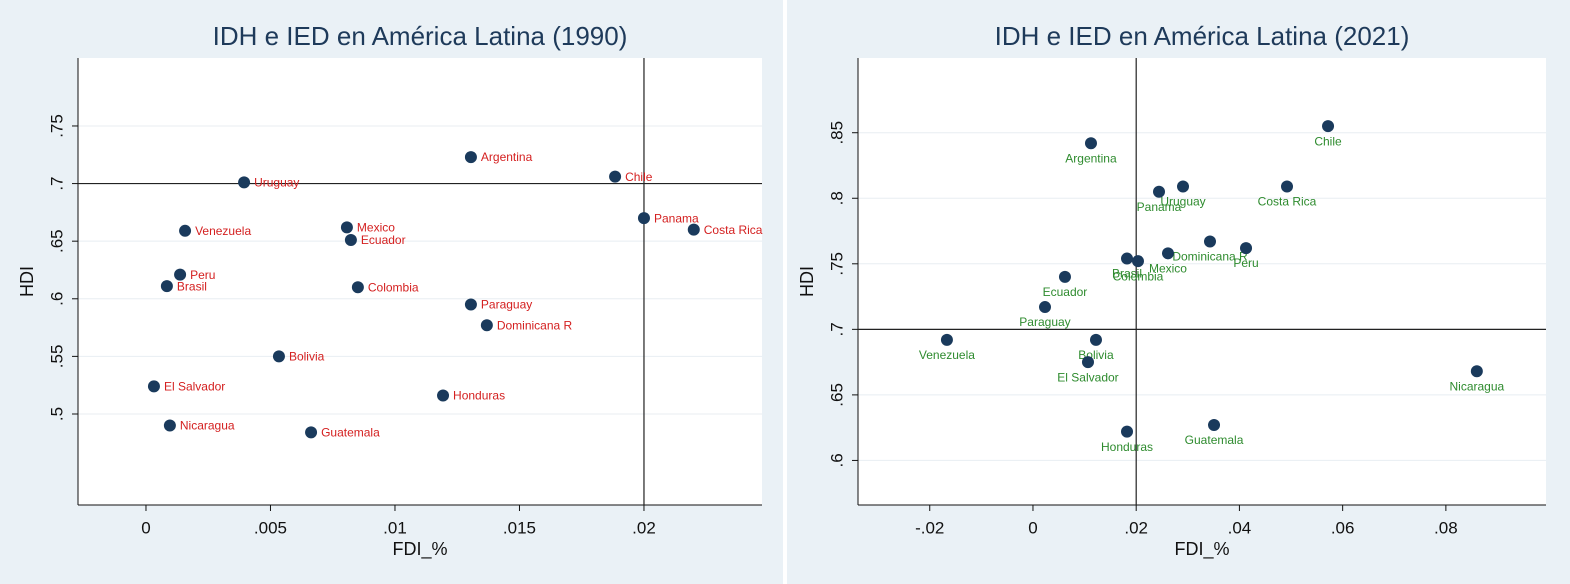  What do you see at coordinates (420, 36) in the screenshot?
I see `chart-title: IDH e IED en América Latina (1990)` at bounding box center [420, 36].